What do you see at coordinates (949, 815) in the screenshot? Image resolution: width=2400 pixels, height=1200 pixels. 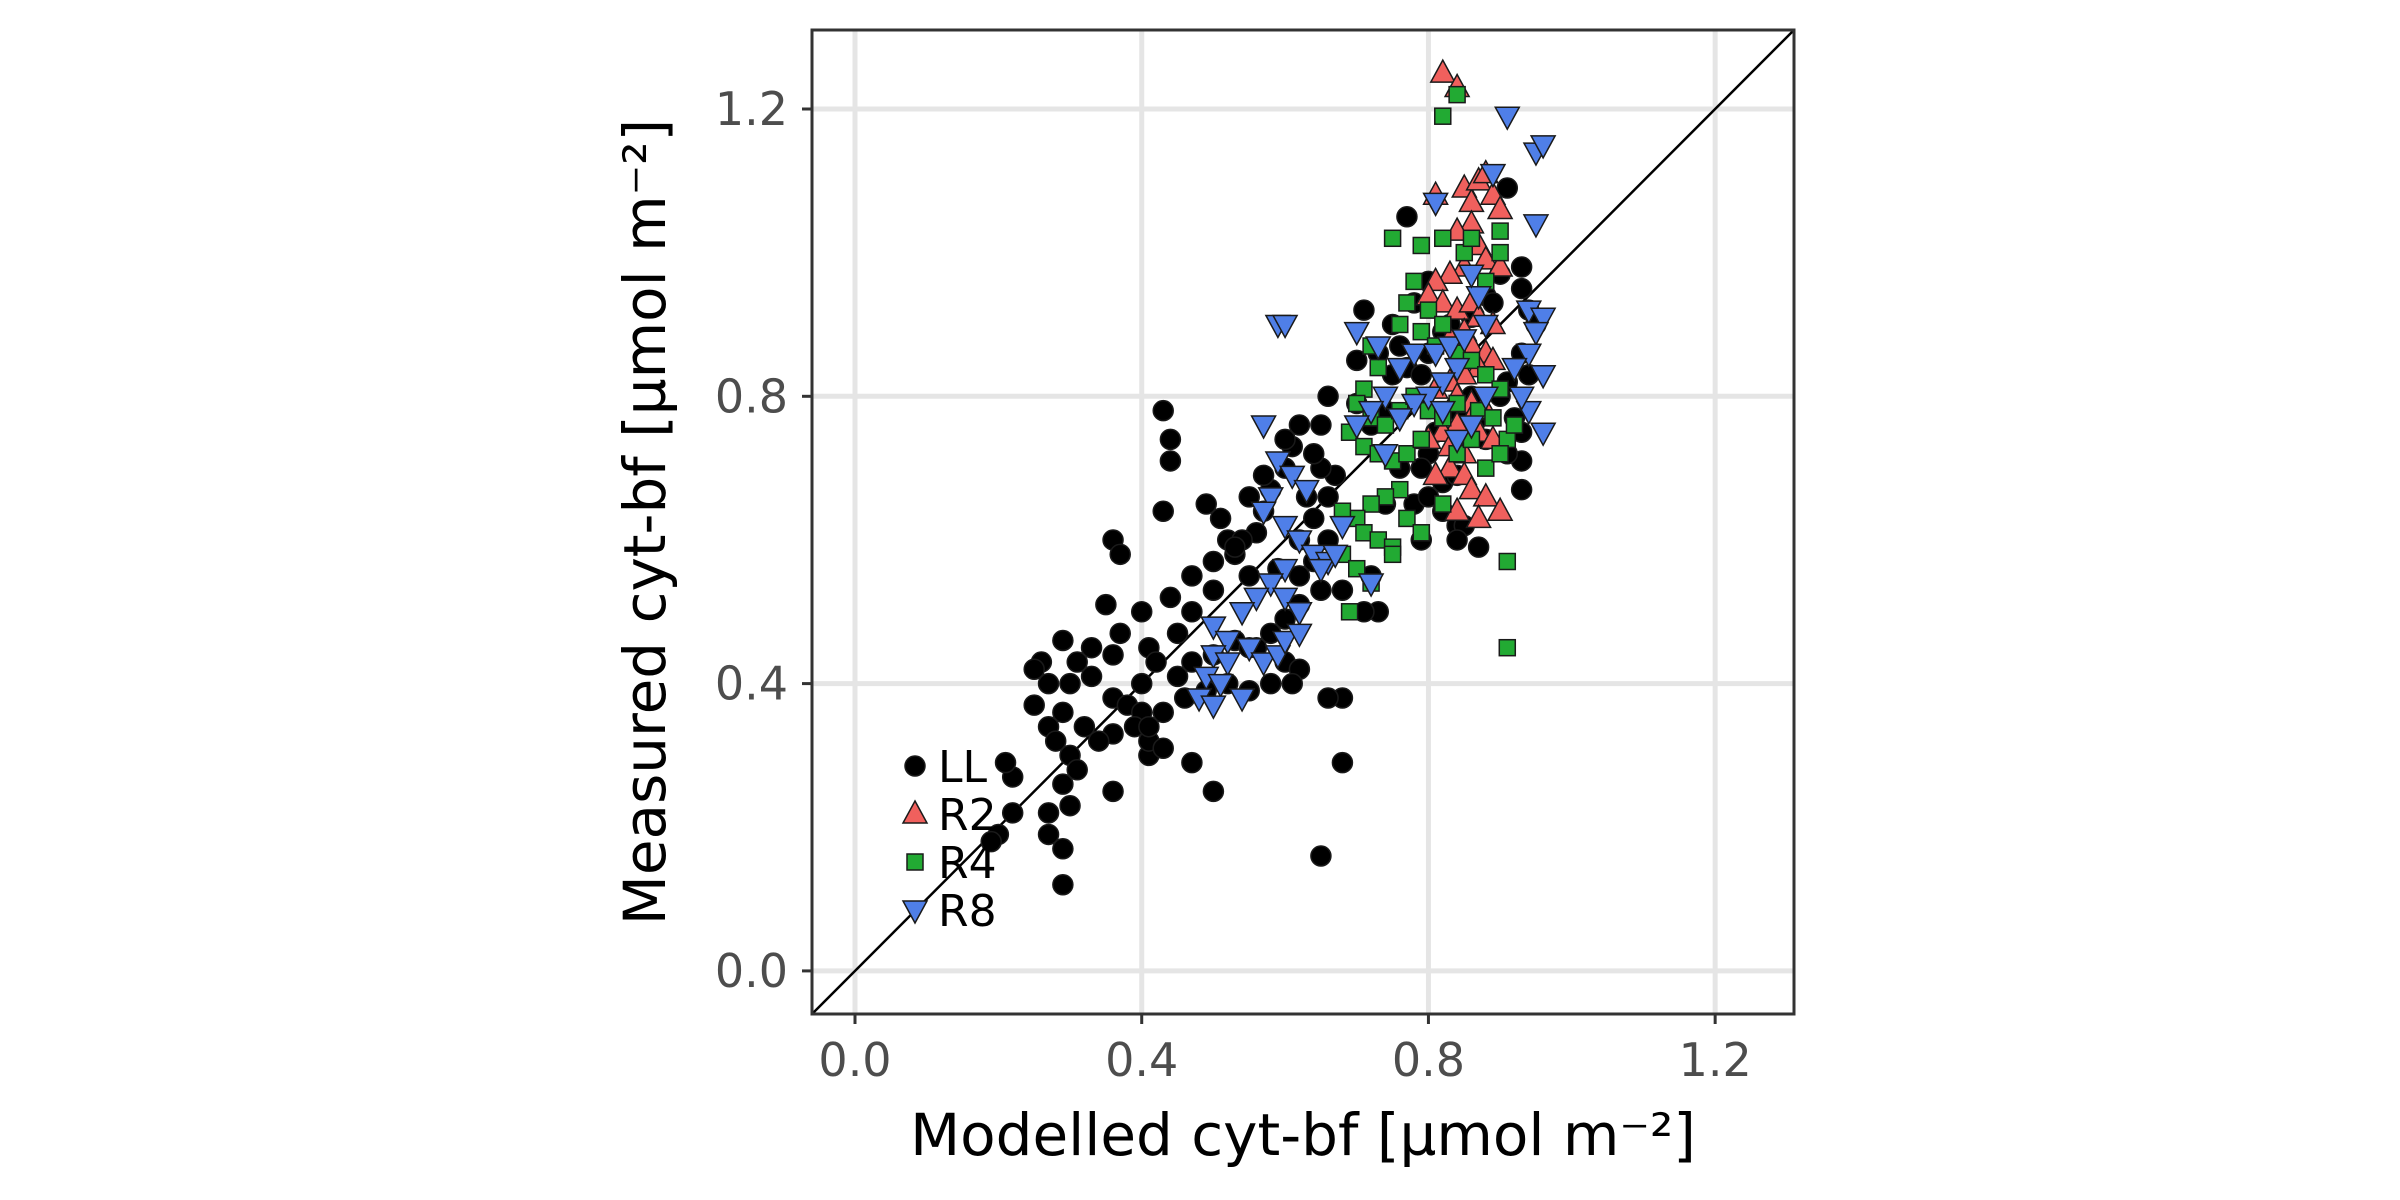 I see `legend-item-r2: R2` at bounding box center [949, 815].